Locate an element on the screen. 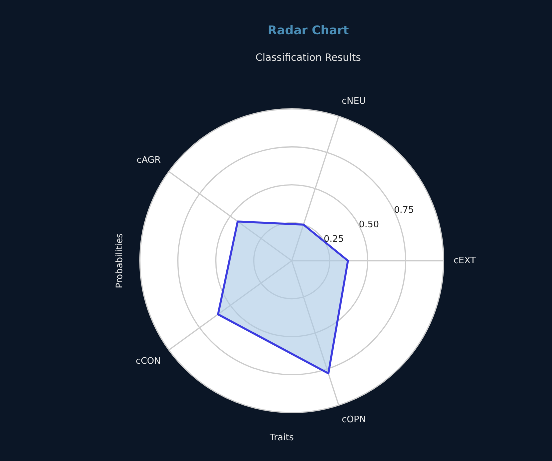 This screenshot has height=461, width=552. y-tick-label: 0.25 is located at coordinates (334, 239).